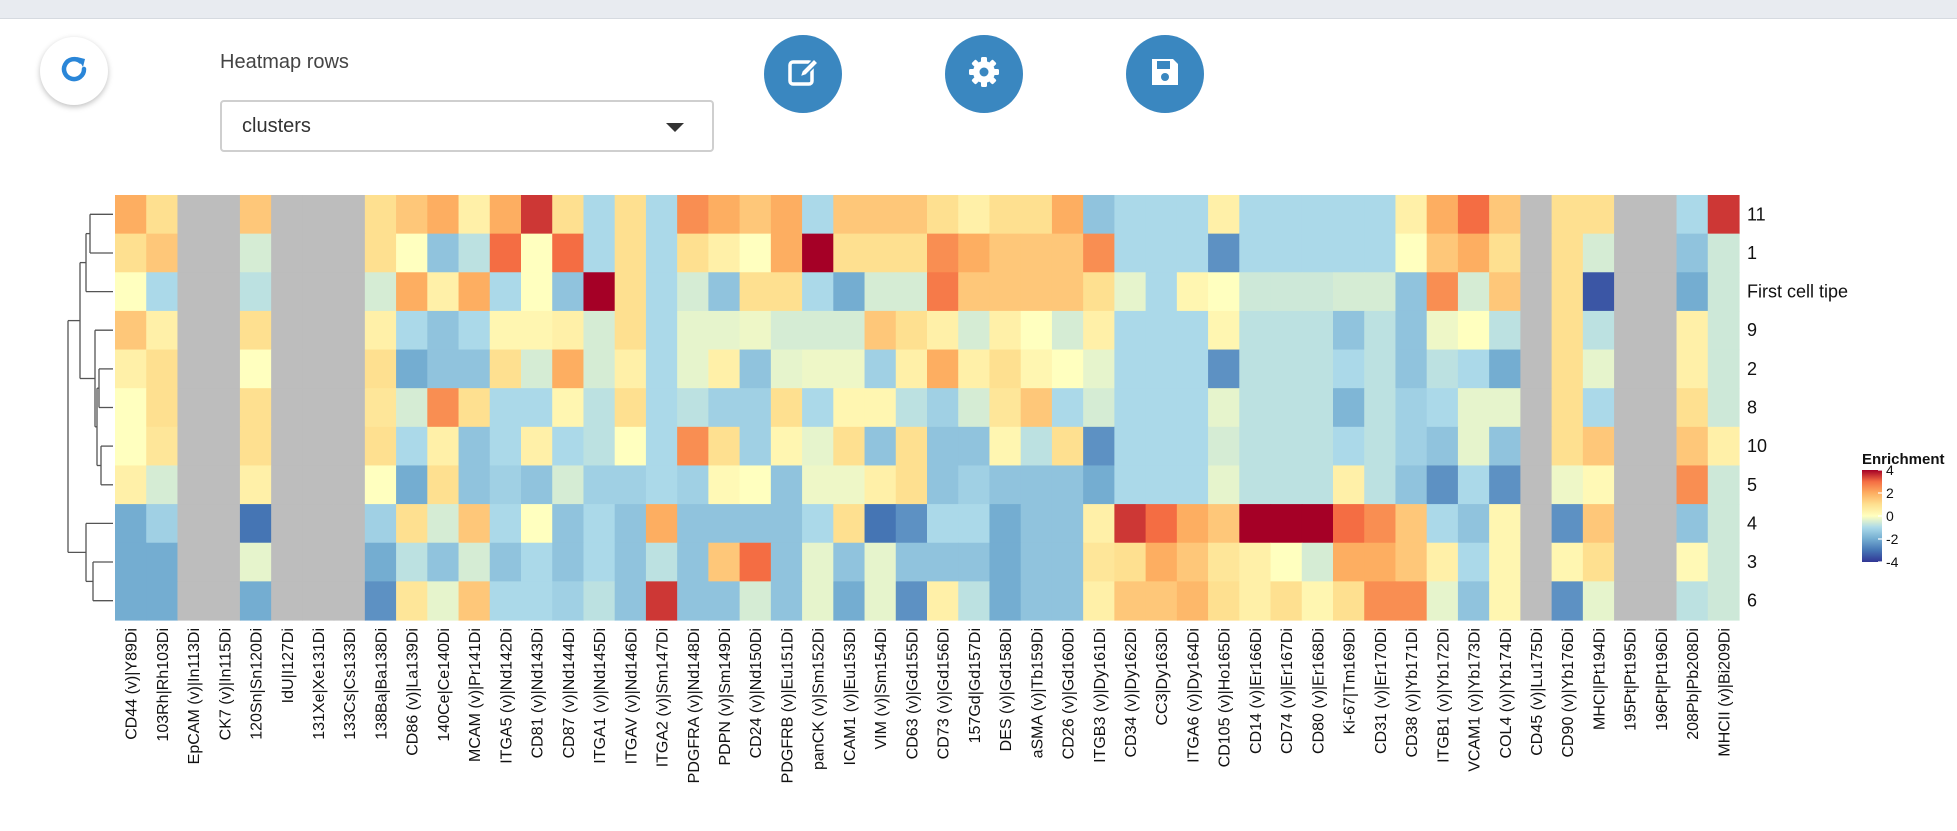  Describe the element at coordinates (74, 71) in the screenshot. I see `refresh-button` at that location.